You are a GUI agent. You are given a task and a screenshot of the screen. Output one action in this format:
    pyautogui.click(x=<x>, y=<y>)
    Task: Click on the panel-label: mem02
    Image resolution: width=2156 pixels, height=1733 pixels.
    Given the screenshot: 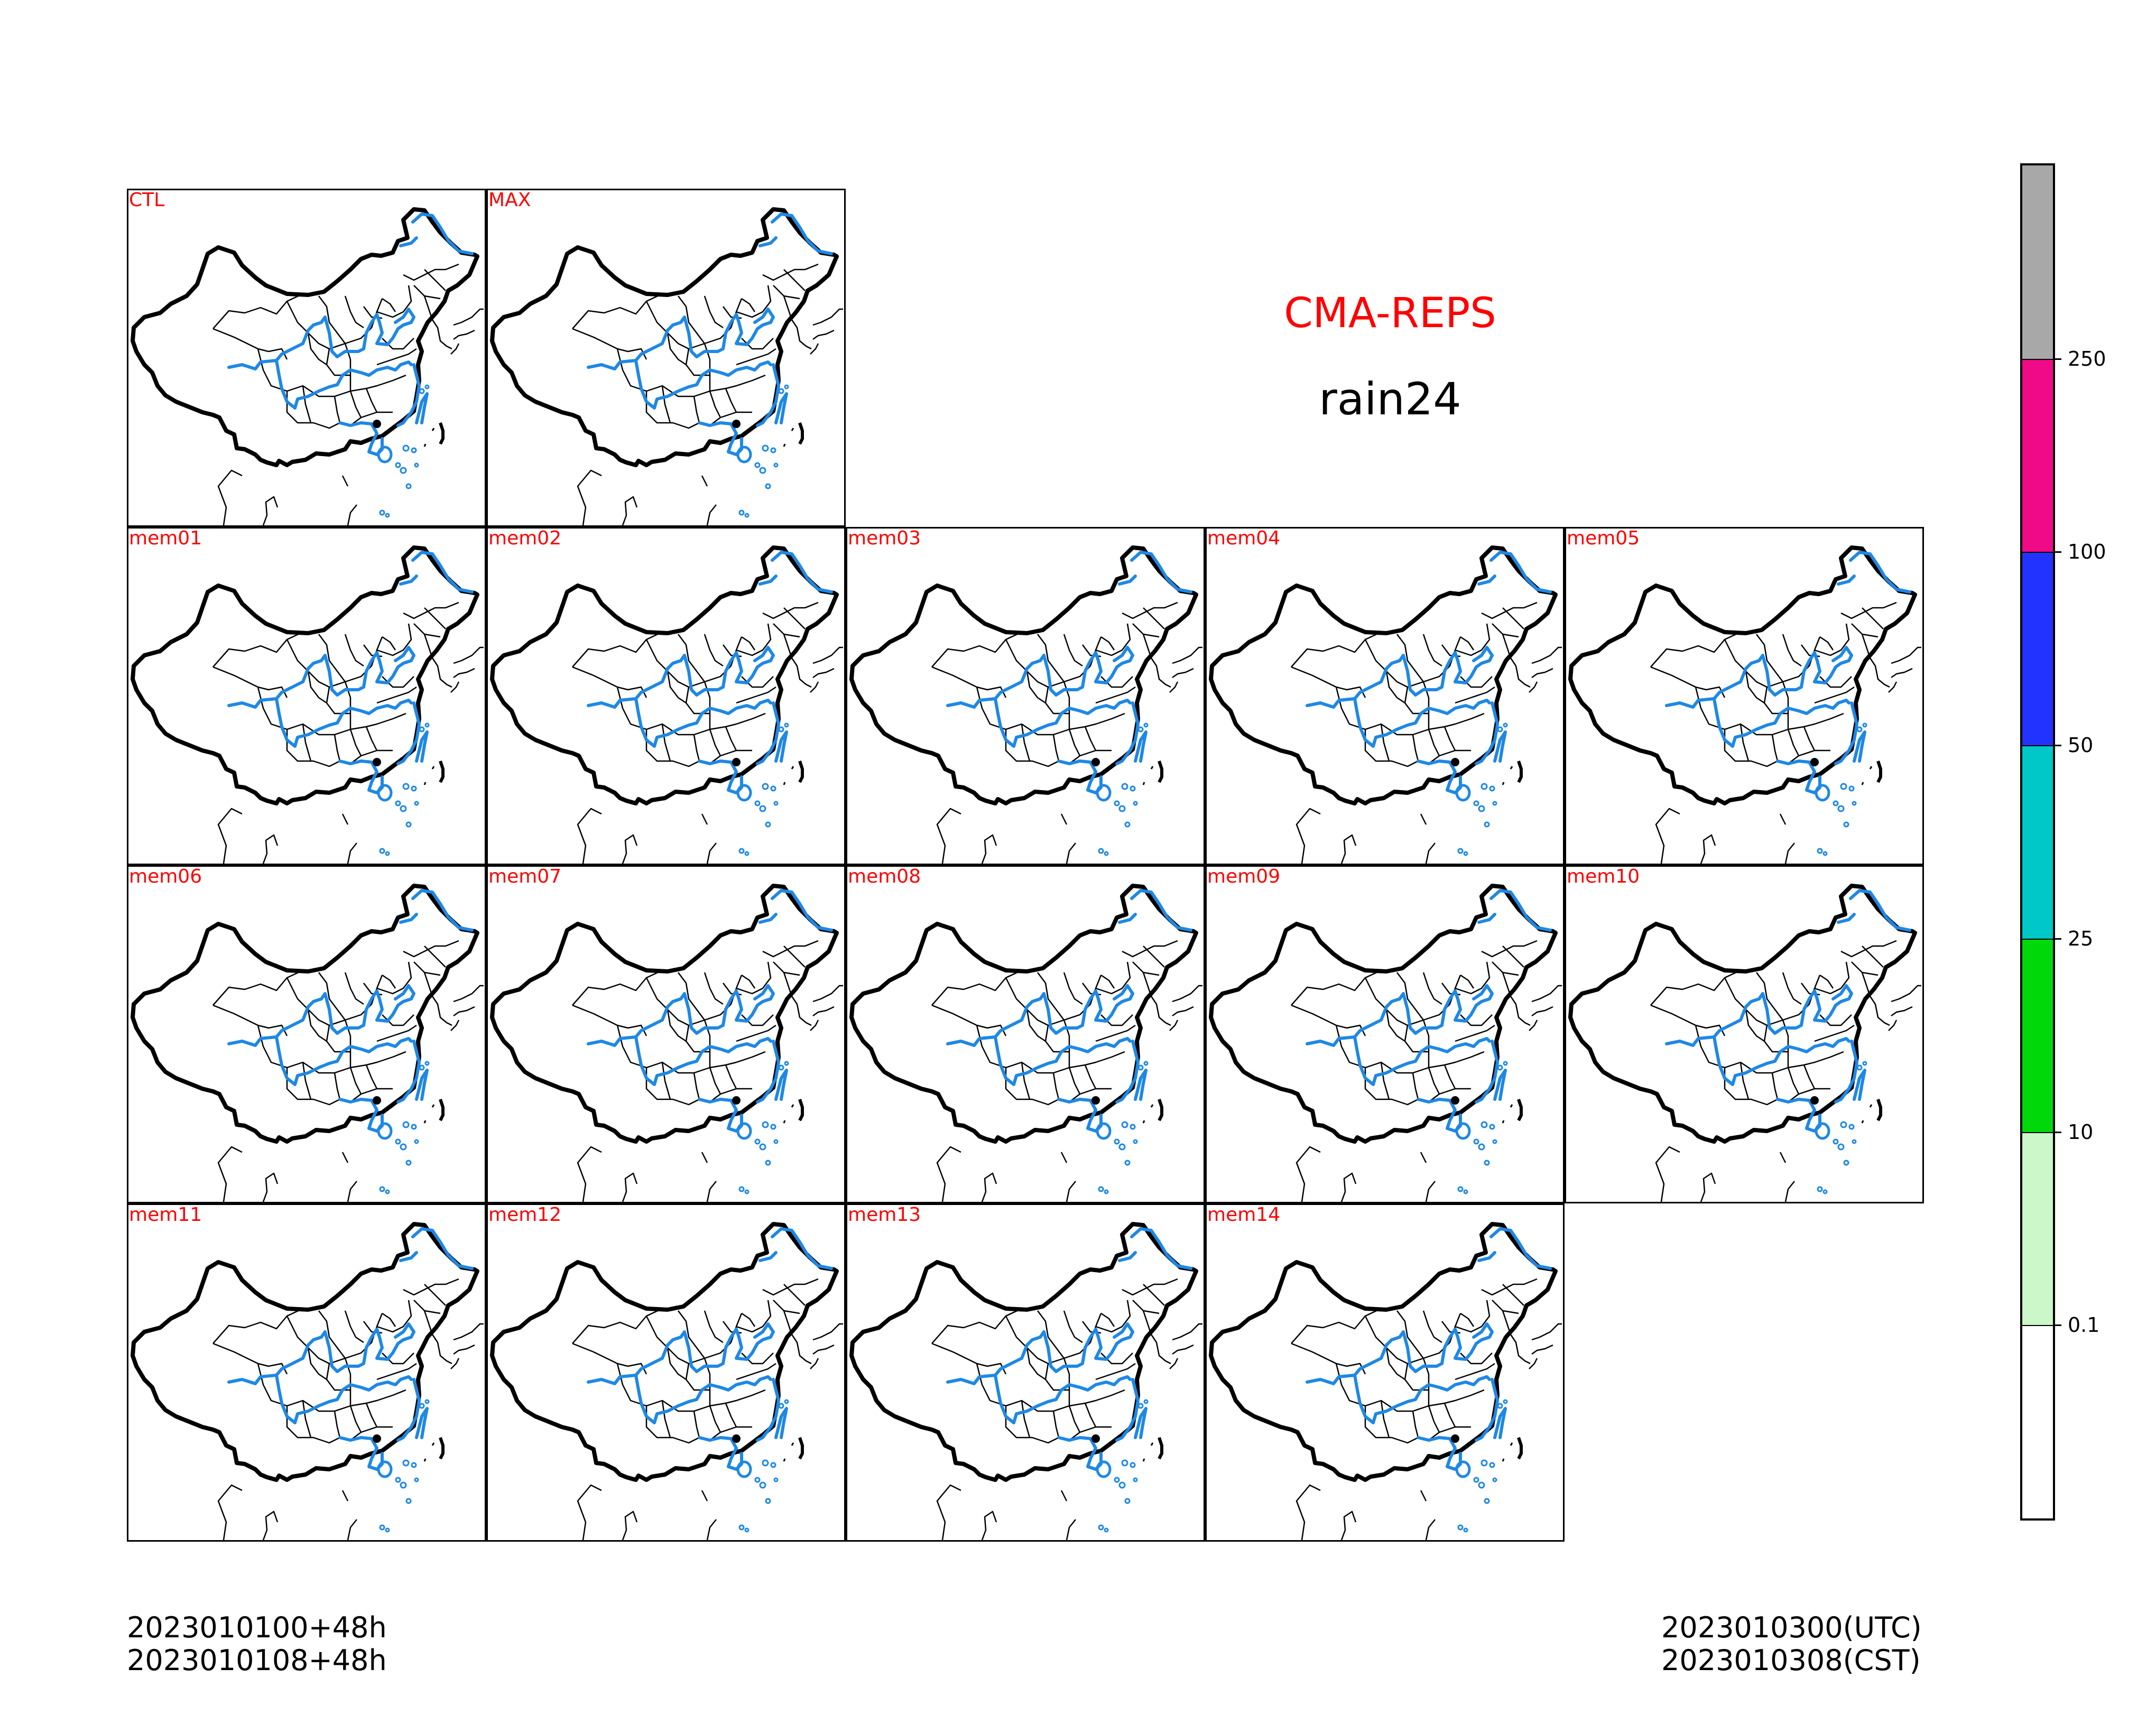 What is the action you would take?
    pyautogui.click(x=525, y=538)
    